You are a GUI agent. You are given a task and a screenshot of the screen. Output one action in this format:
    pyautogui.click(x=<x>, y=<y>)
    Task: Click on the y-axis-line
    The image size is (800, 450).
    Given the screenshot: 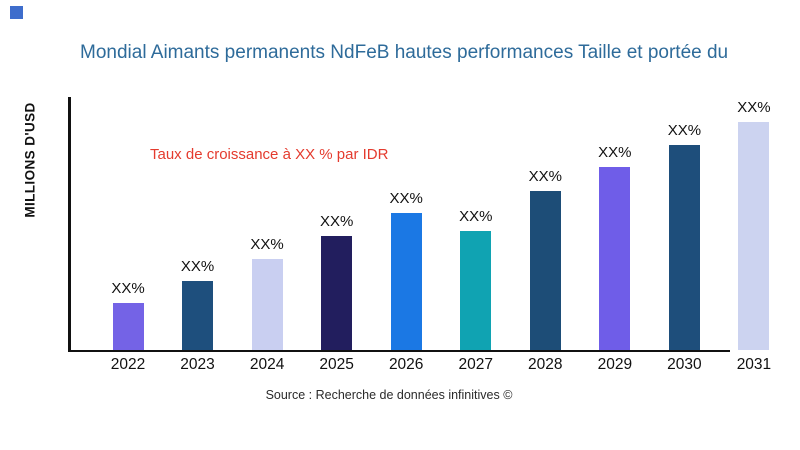 What is the action you would take?
    pyautogui.click(x=69, y=224)
    